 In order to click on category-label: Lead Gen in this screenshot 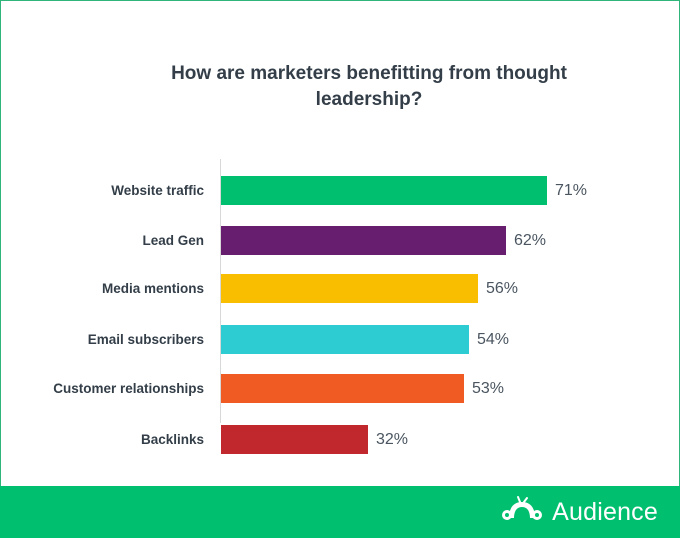, I will do `click(173, 240)`.